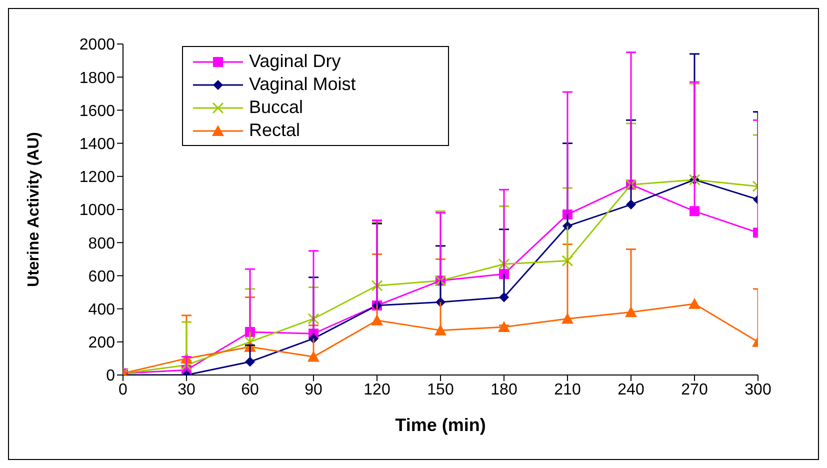  I want to click on x-tick-label: 120, so click(377, 389).